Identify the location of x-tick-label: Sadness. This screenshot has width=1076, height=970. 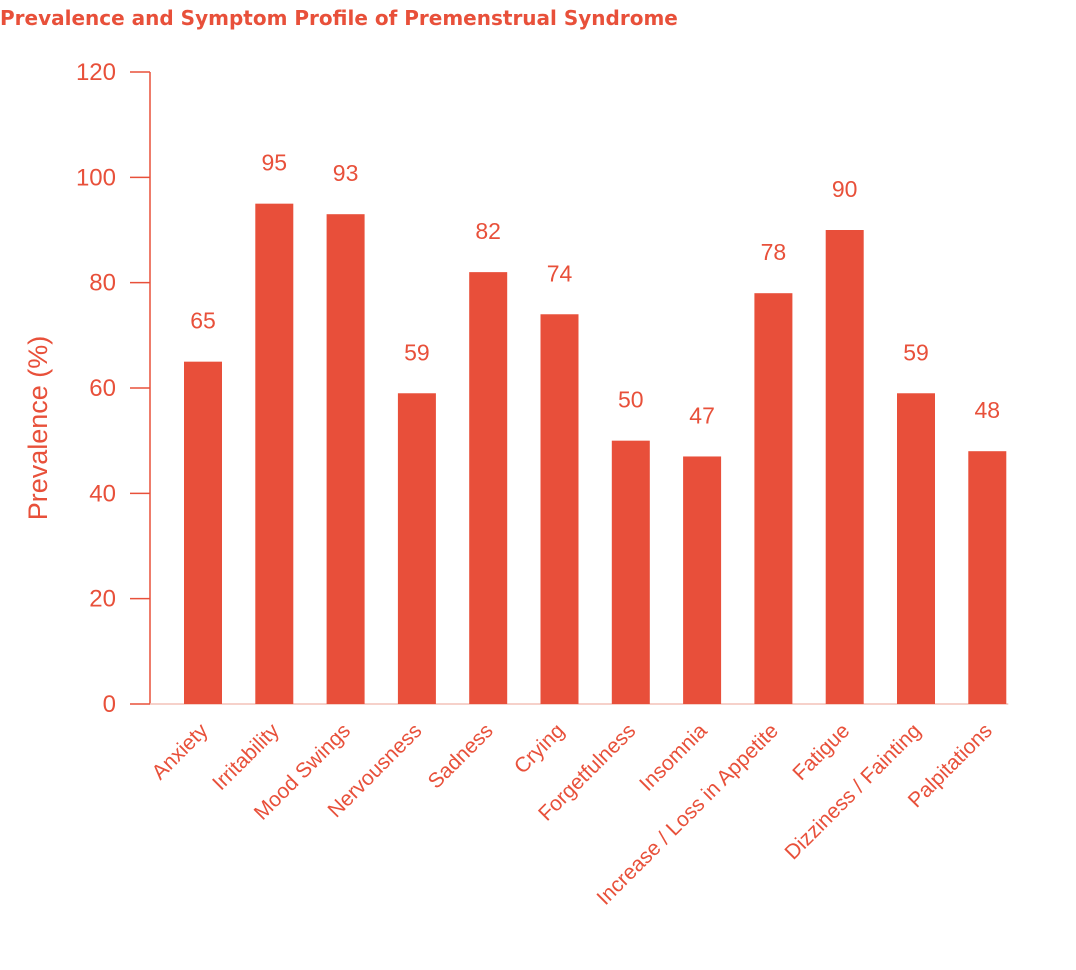
(461, 756).